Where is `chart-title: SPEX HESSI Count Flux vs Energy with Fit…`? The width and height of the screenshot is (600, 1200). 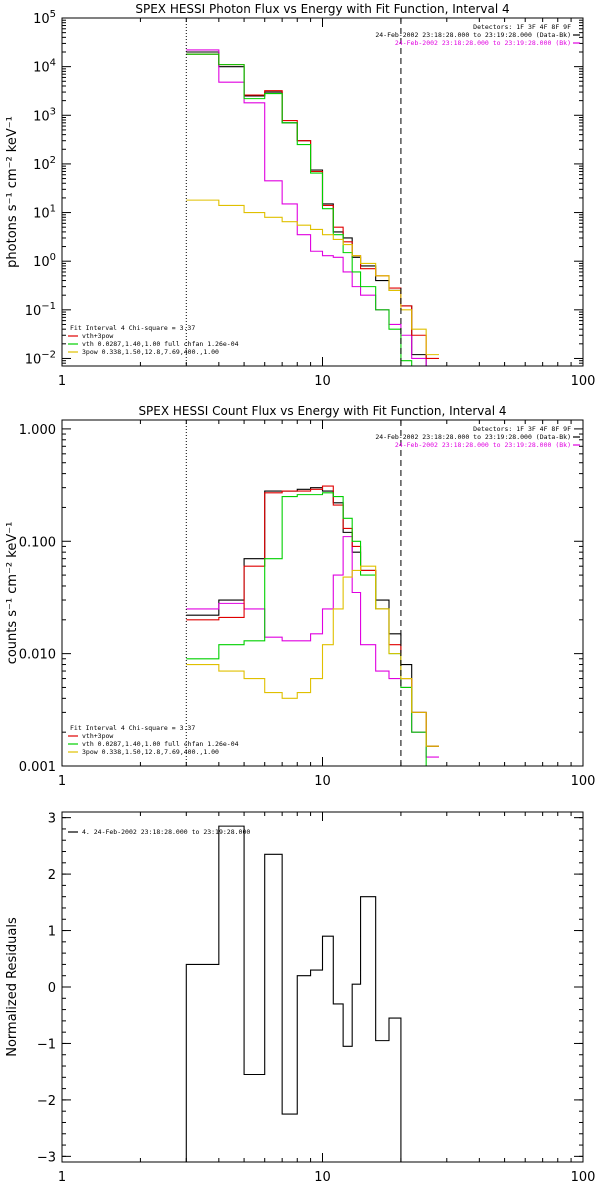 chart-title: SPEX HESSI Count Flux vs Energy with Fit… is located at coordinates (322, 411).